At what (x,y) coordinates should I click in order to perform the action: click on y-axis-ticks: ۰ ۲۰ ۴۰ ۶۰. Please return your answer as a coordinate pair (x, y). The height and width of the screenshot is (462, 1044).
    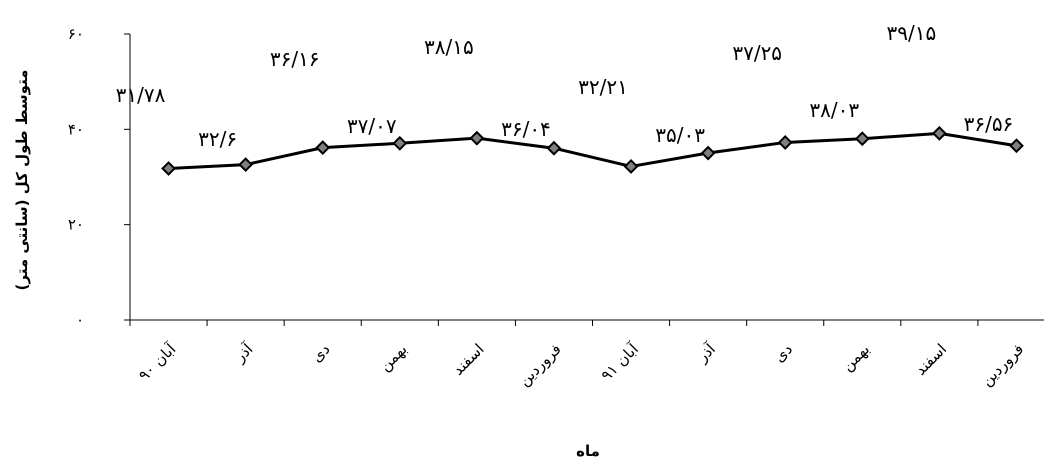
    Looking at the image, I should click on (99, 177).